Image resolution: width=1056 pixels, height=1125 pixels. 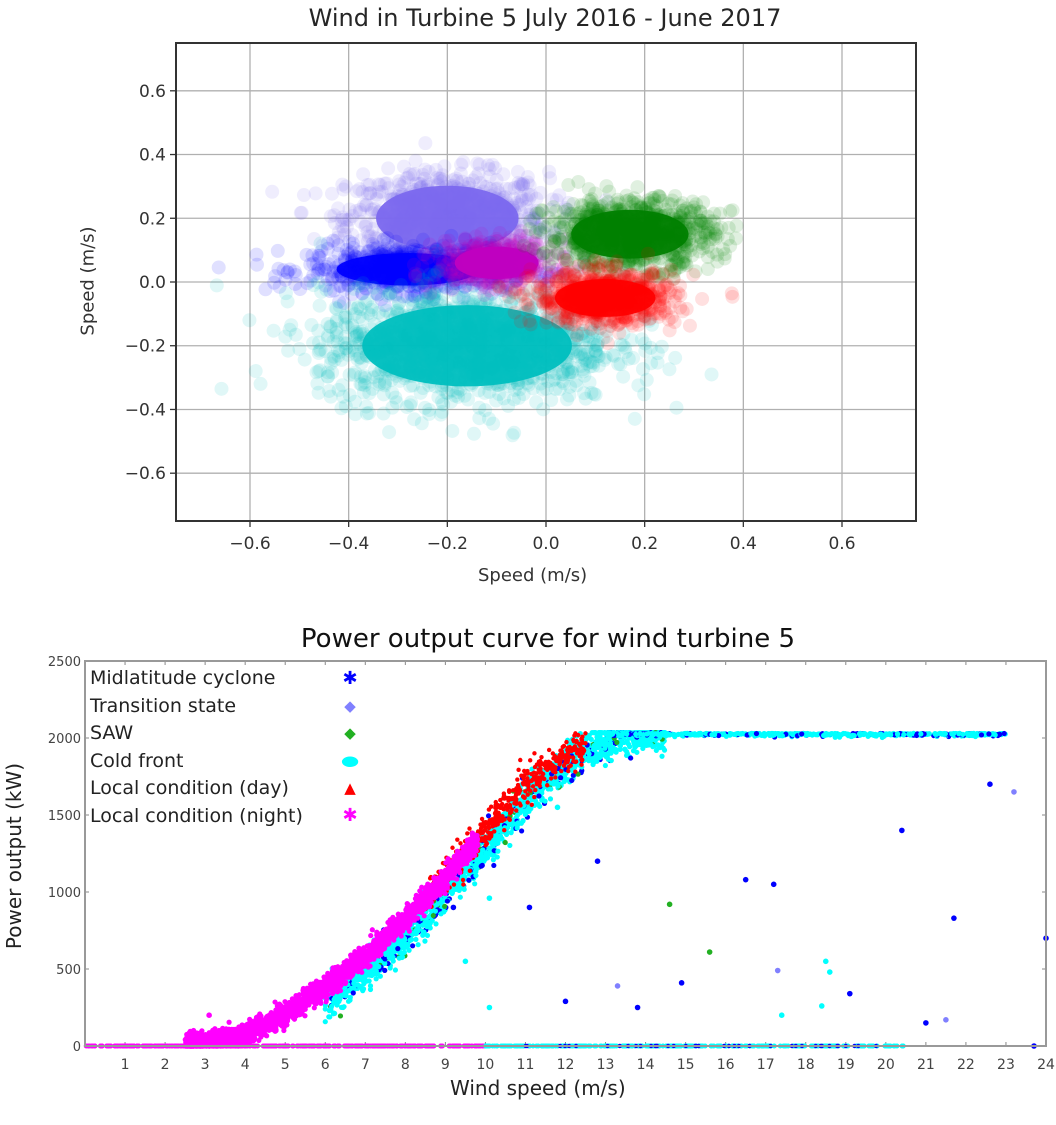 What do you see at coordinates (646, 1065) in the screenshot?
I see `x-tick-label: 14` at bounding box center [646, 1065].